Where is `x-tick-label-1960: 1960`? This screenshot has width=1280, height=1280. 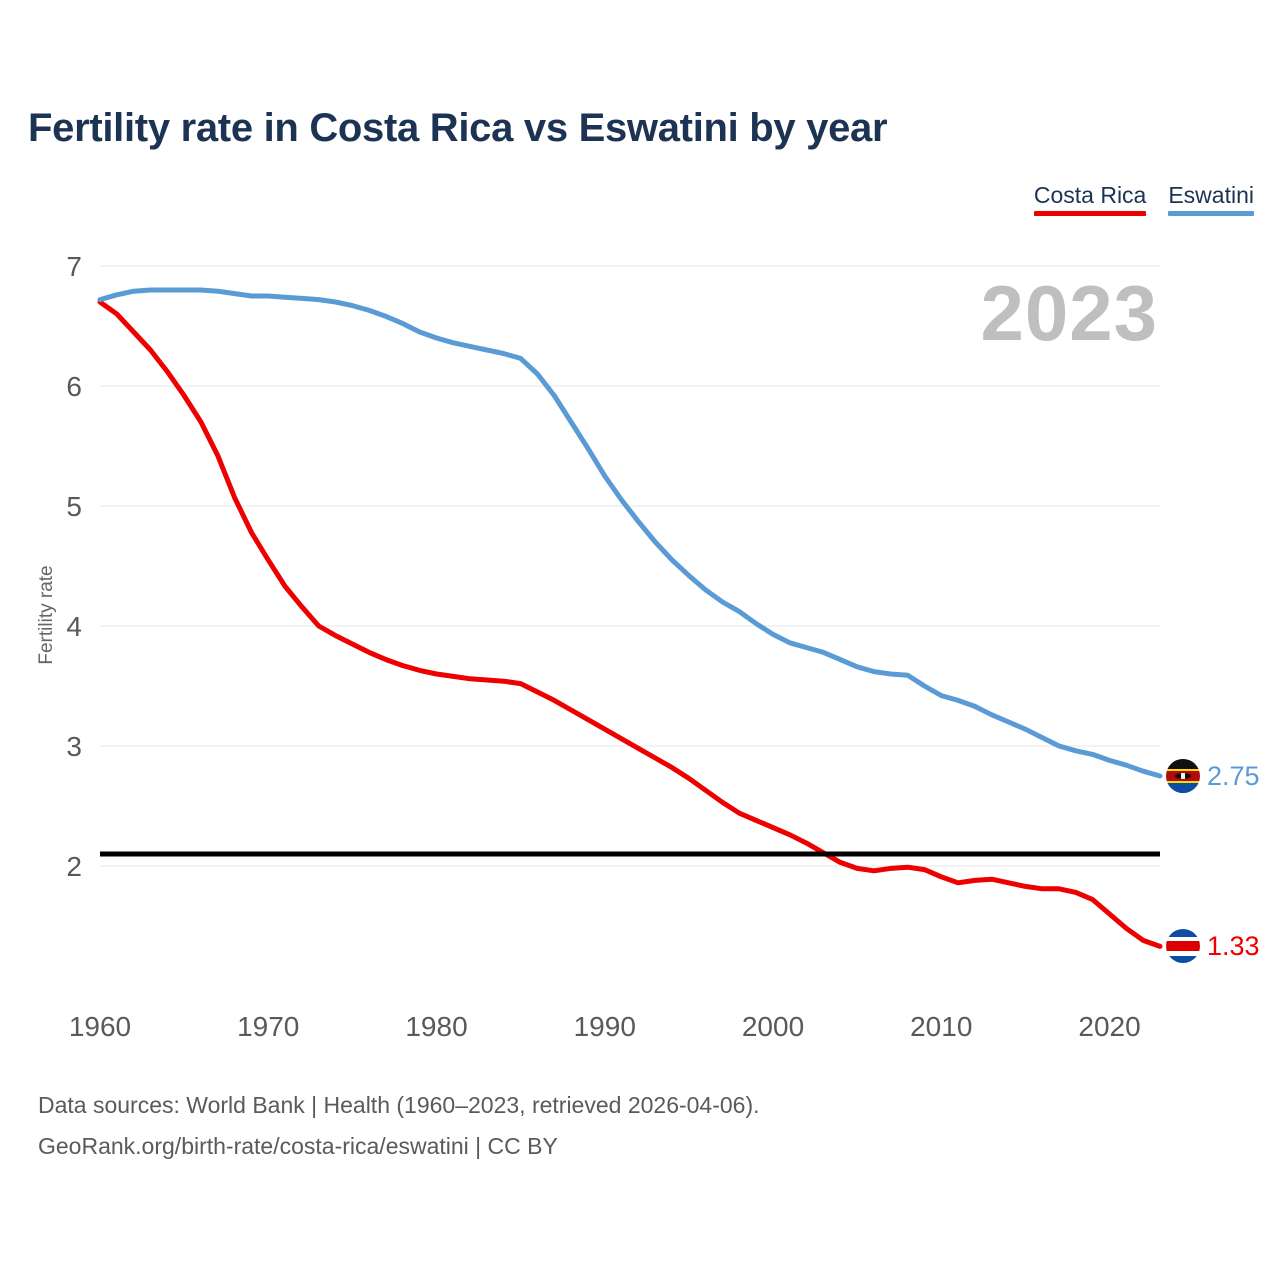 x-tick-label-1960: 1960 is located at coordinates (100, 1026).